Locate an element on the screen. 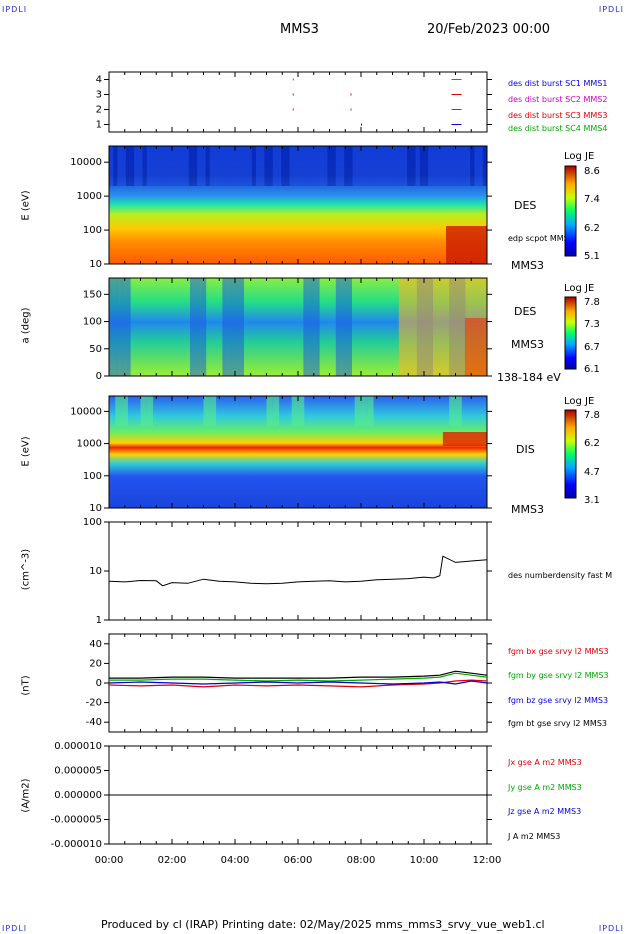 Image resolution: width=630 pixels, height=934 pixels. current-ytick-label: -0.000005 is located at coordinates (76, 820).